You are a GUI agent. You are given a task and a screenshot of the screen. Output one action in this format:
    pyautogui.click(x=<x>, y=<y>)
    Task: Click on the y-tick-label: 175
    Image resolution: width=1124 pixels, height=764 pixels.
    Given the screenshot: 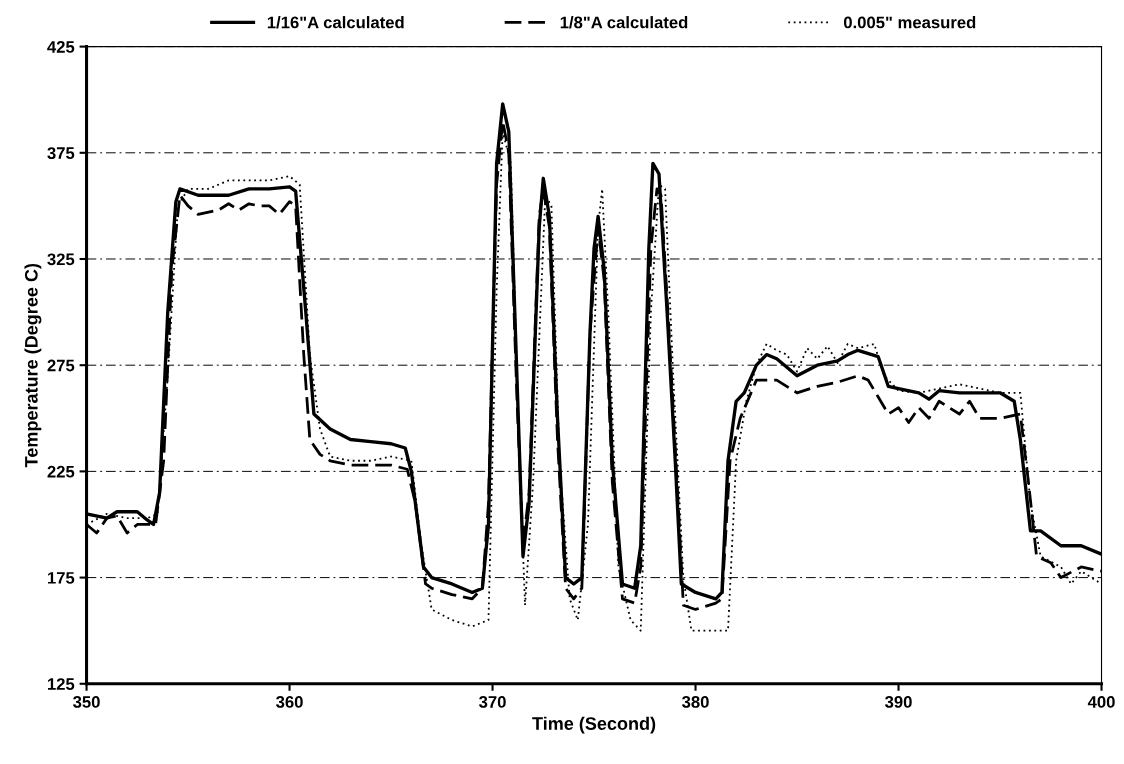 What is the action you would take?
    pyautogui.click(x=61, y=578)
    